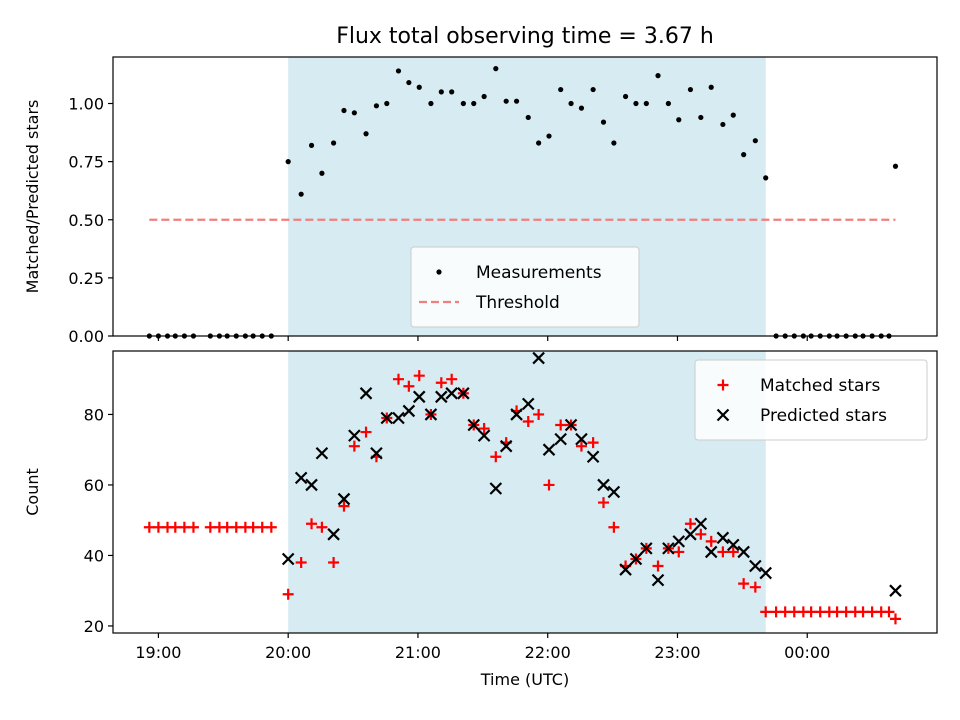  Describe the element at coordinates (94, 555) in the screenshot. I see `bottom-y-tick-label: 40` at that location.